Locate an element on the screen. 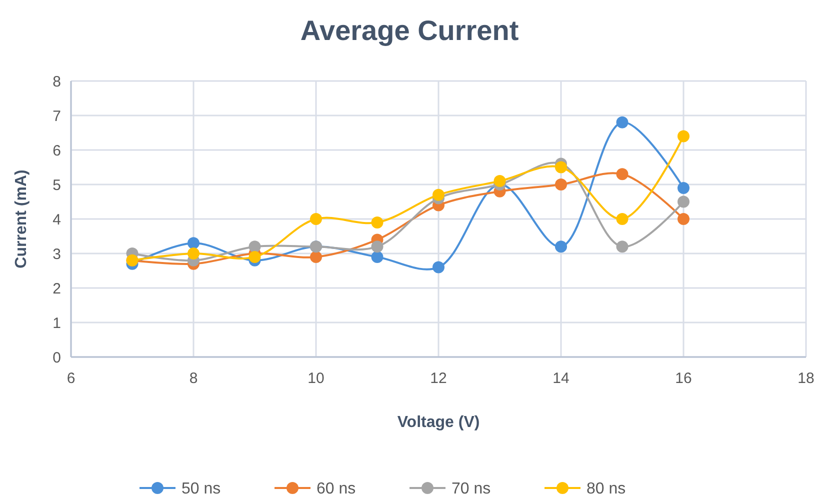 The width and height of the screenshot is (819, 497). x-tick-label: 10 is located at coordinates (316, 378).